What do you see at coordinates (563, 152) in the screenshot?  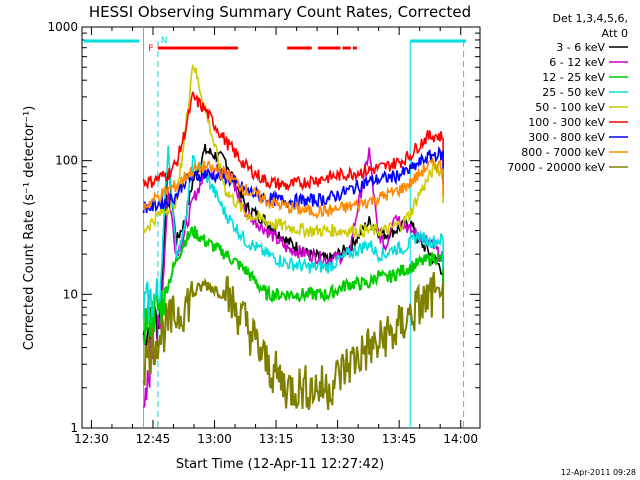 I see `legend-label: 800 - 7000 keV` at bounding box center [563, 152].